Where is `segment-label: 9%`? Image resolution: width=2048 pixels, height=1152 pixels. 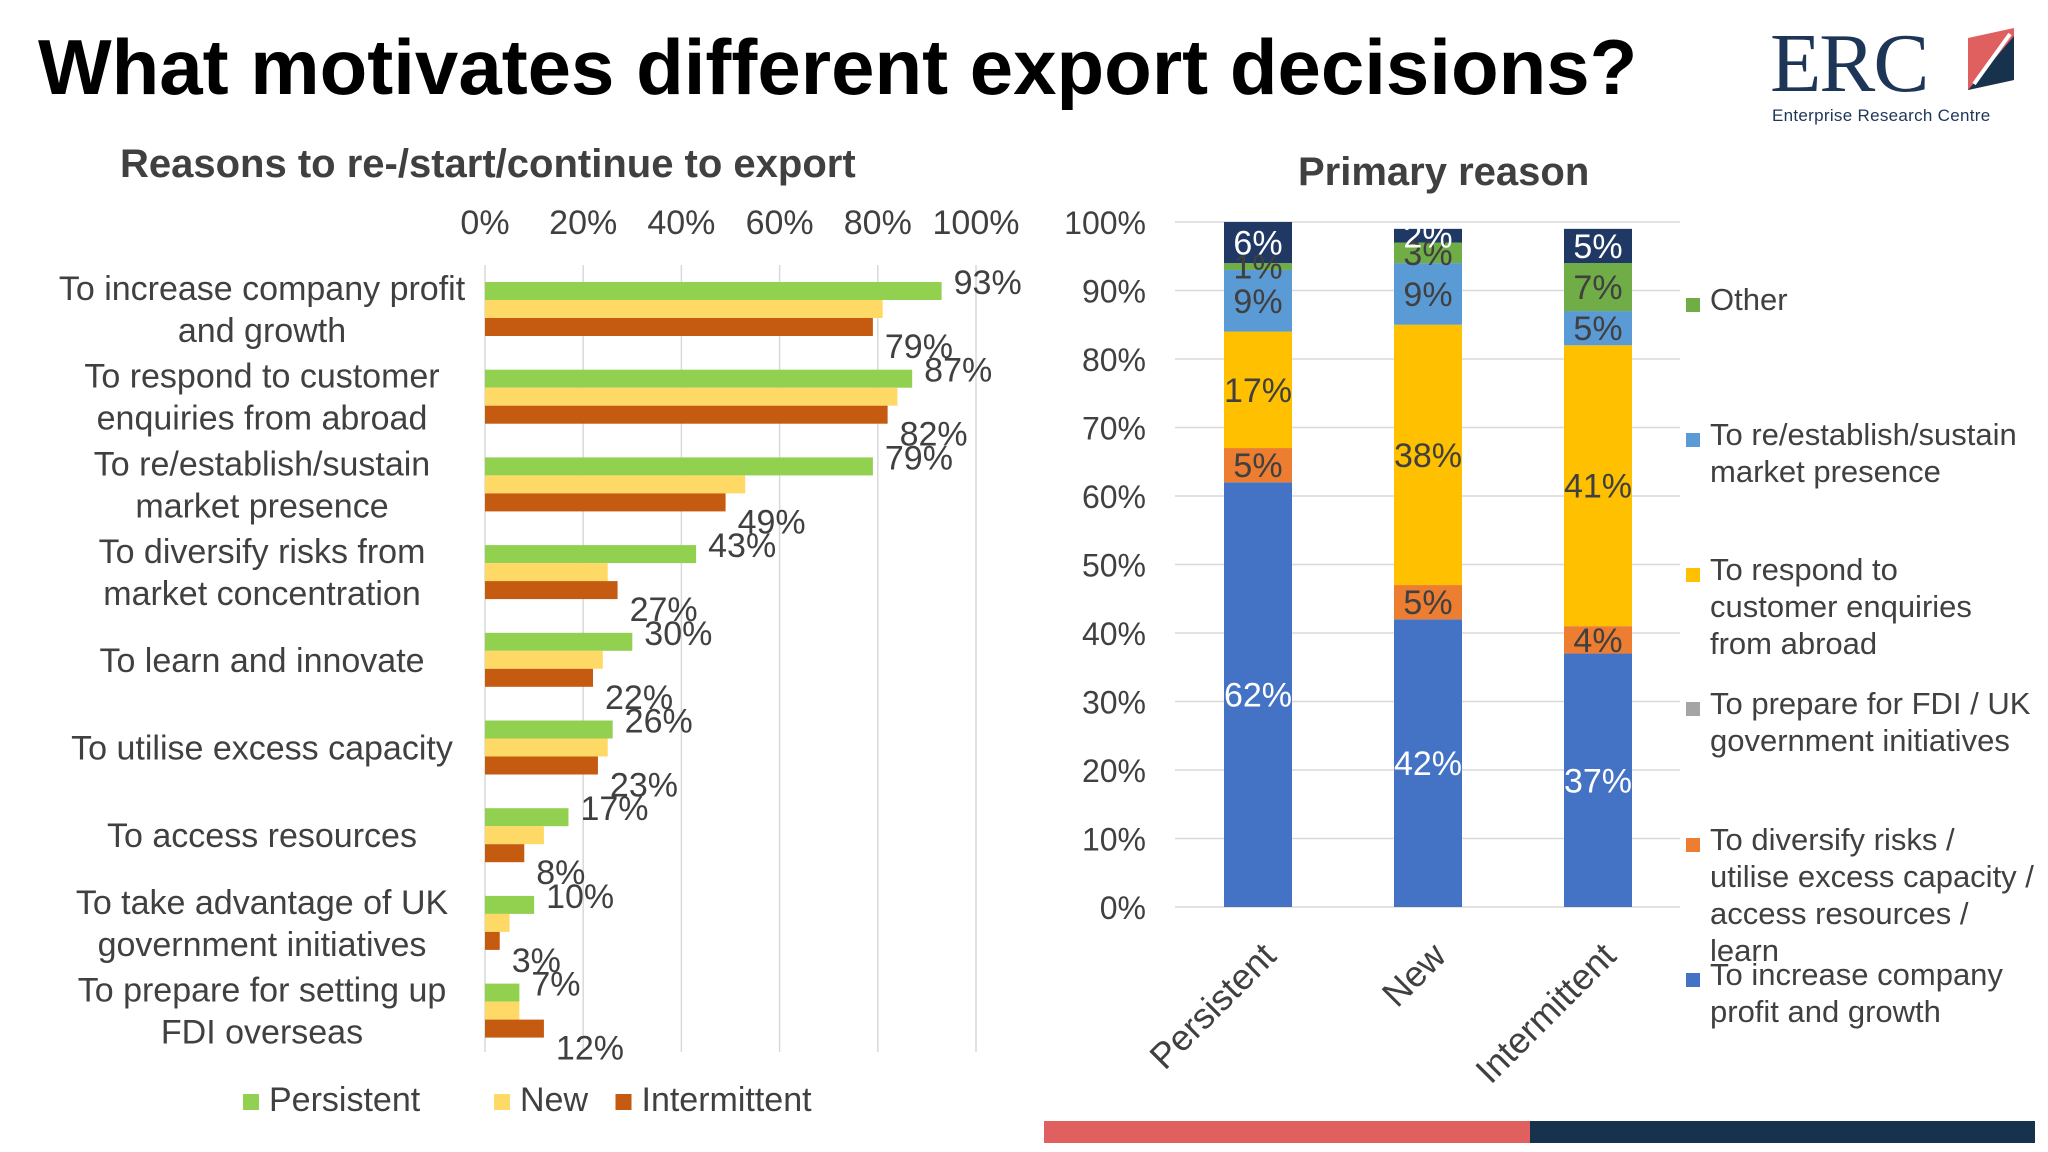
segment-label: 9% is located at coordinates (1427, 295).